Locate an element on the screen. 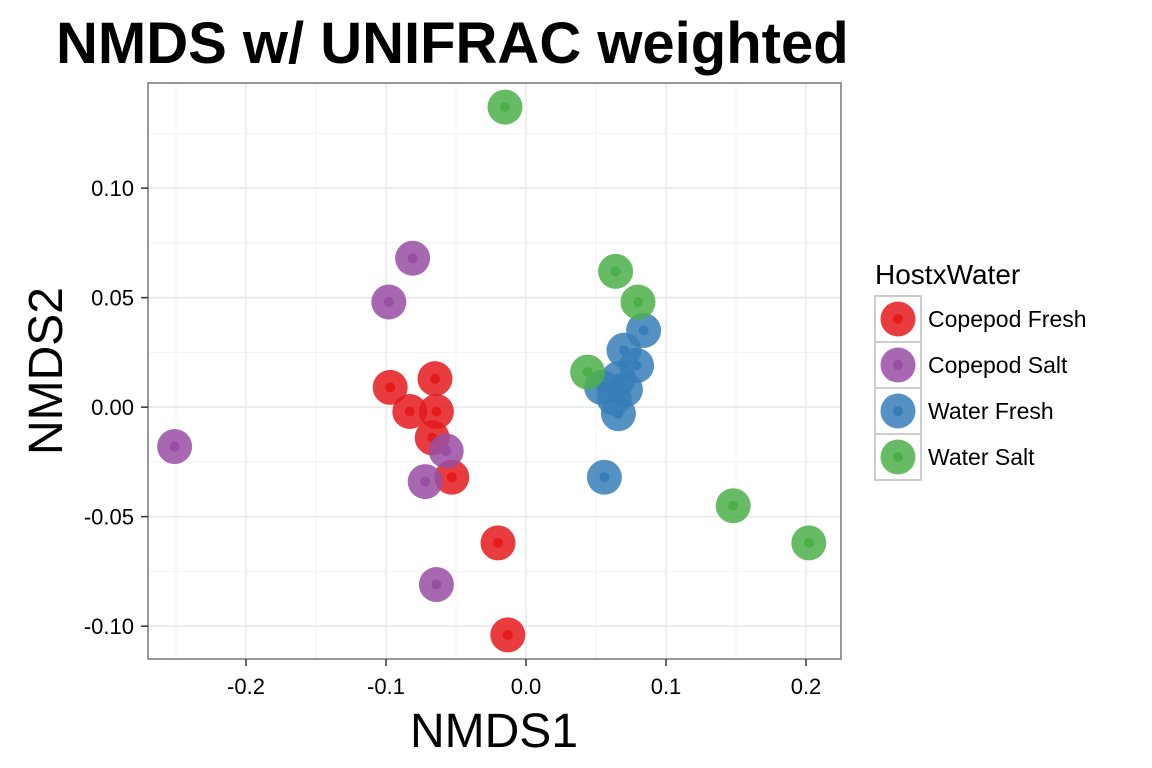 The height and width of the screenshot is (768, 1152). x-tick-label: 0.2 is located at coordinates (806, 686).